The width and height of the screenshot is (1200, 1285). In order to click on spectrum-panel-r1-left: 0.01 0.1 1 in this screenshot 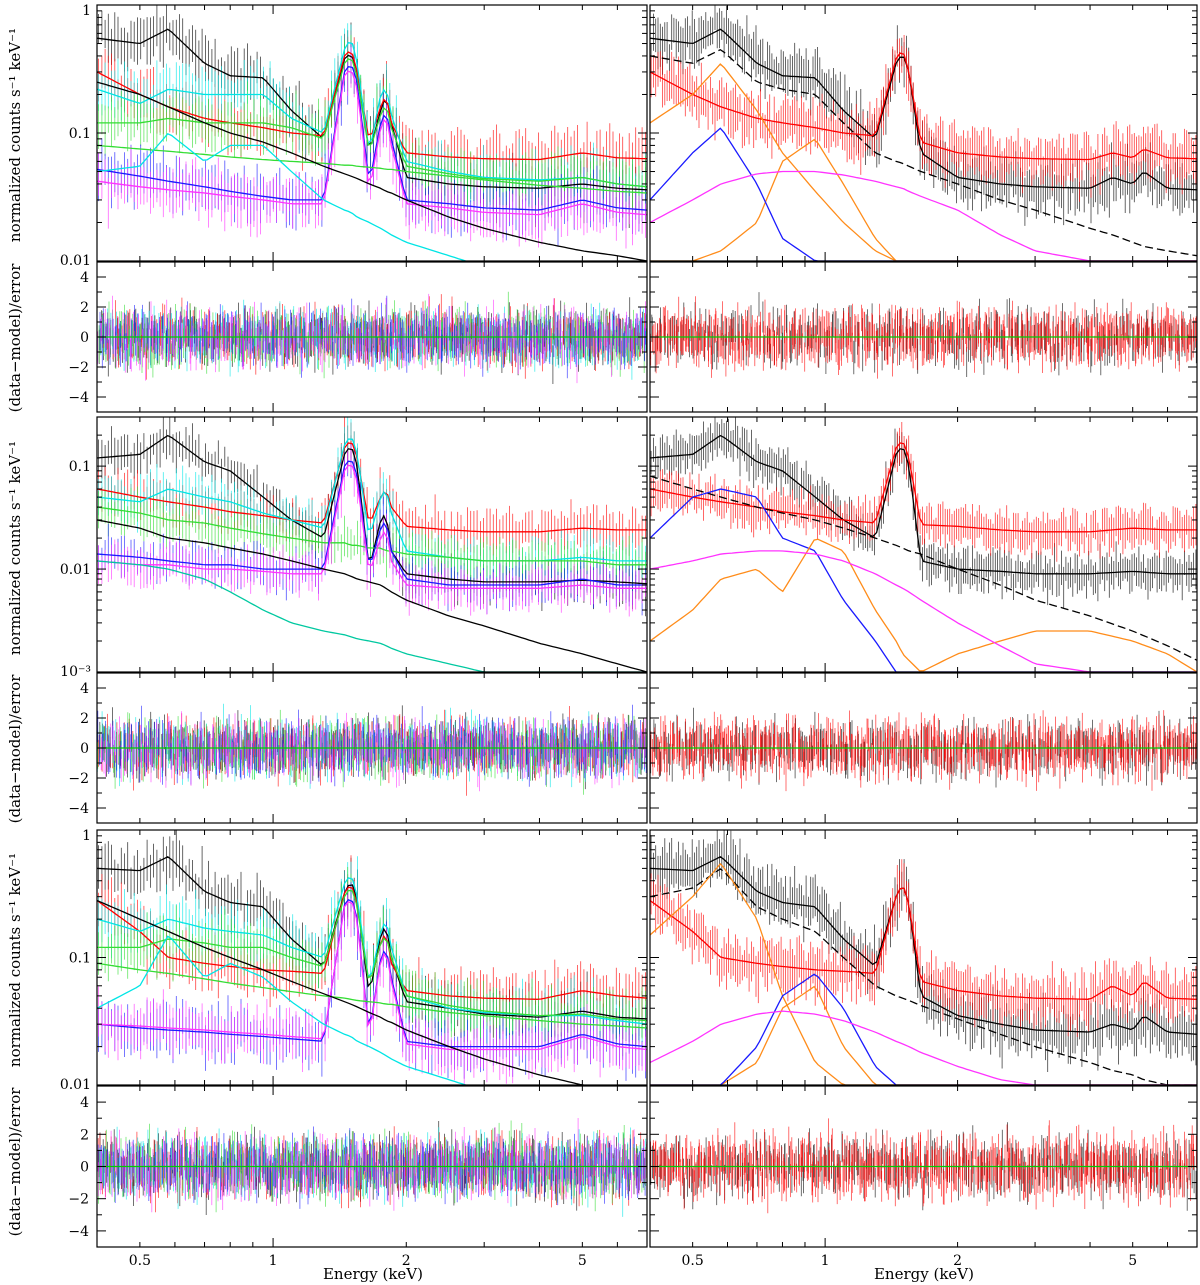, I will do `click(354, 136)`.